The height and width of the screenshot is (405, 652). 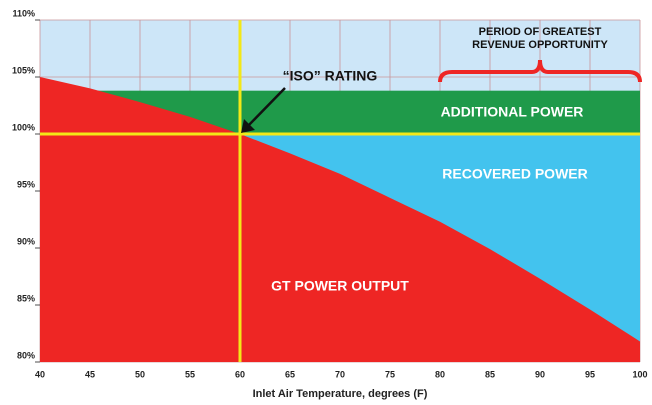 I want to click on revenue-brace, so click(x=540, y=71).